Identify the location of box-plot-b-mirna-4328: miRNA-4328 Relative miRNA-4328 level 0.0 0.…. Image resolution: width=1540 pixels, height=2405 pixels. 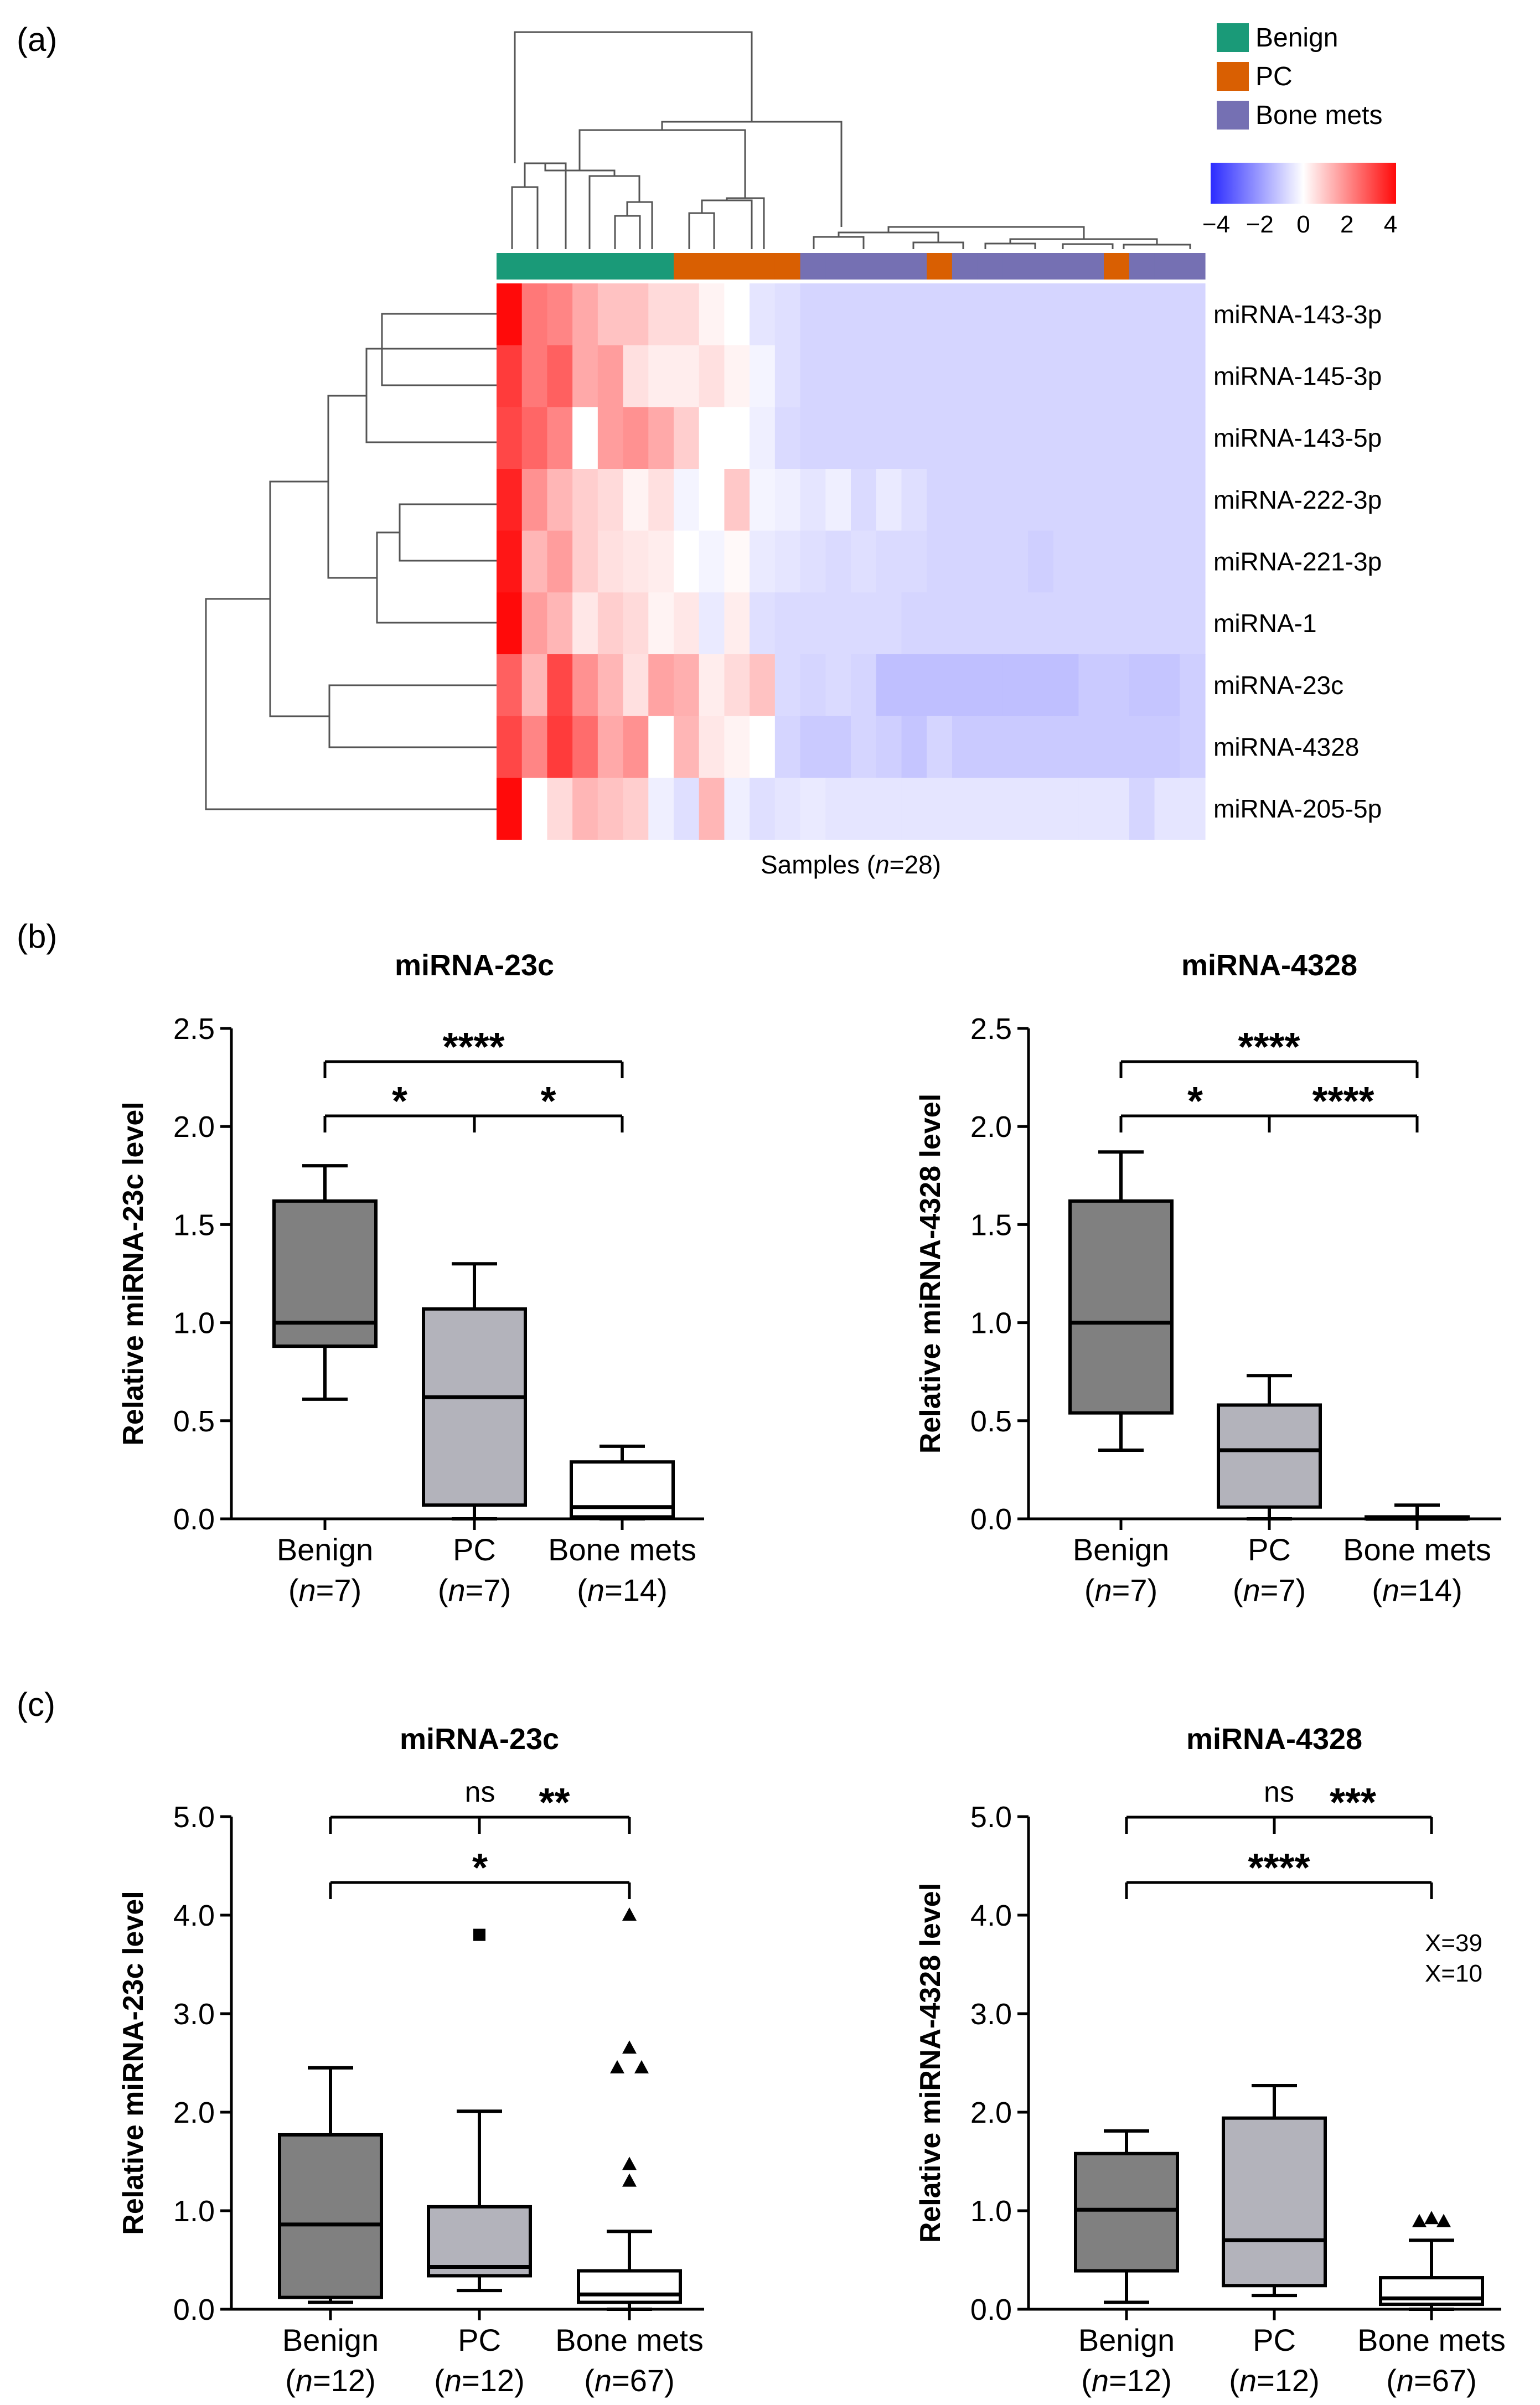
(1207, 1278).